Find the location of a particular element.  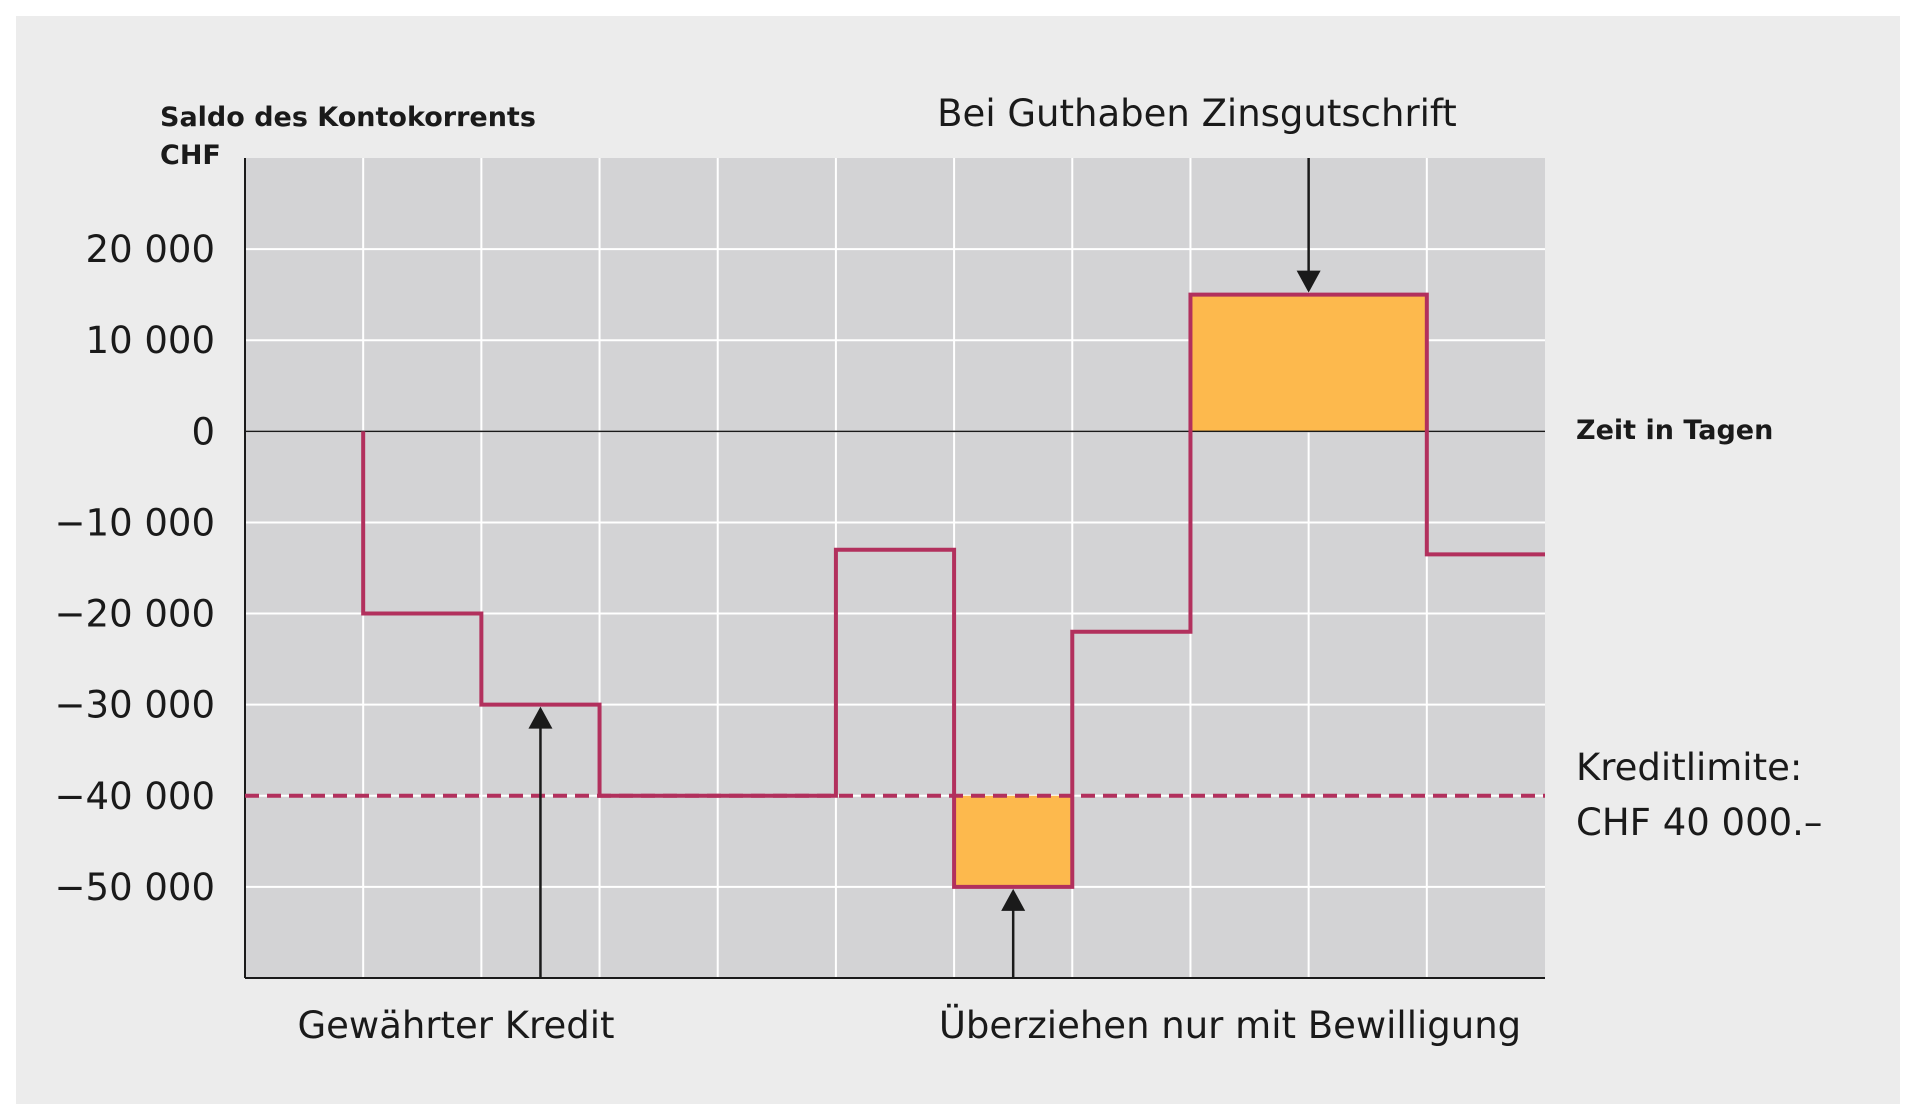

y-axis-unit: CHF is located at coordinates (190, 155).